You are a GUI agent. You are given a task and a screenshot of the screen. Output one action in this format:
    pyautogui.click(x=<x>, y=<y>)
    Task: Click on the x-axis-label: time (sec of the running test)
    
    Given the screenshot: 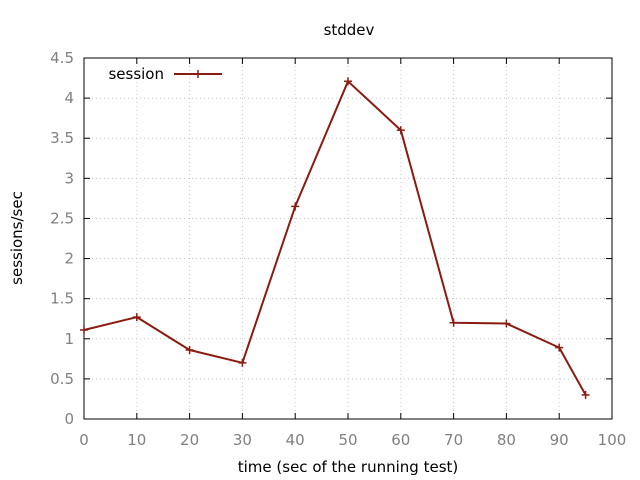 What is the action you would take?
    pyautogui.click(x=348, y=467)
    